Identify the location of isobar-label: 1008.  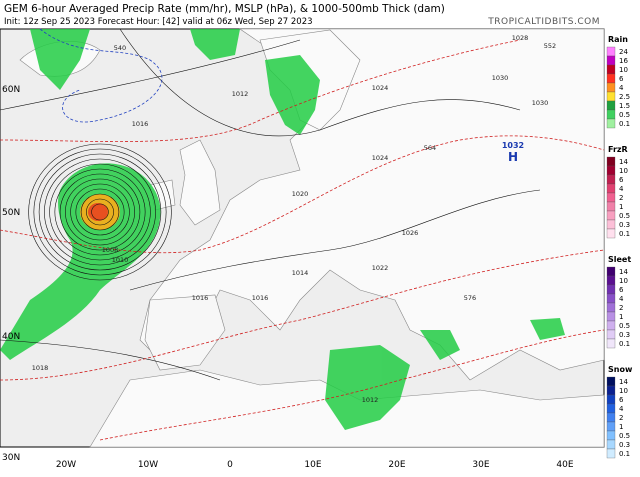
(110, 250).